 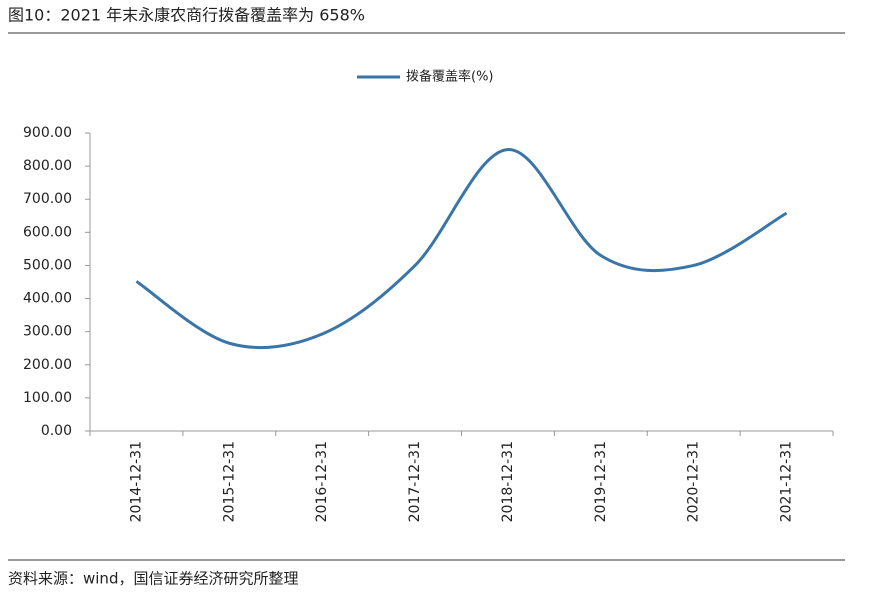 What do you see at coordinates (694, 481) in the screenshot?
I see `x-tick-label: 2020-12-31` at bounding box center [694, 481].